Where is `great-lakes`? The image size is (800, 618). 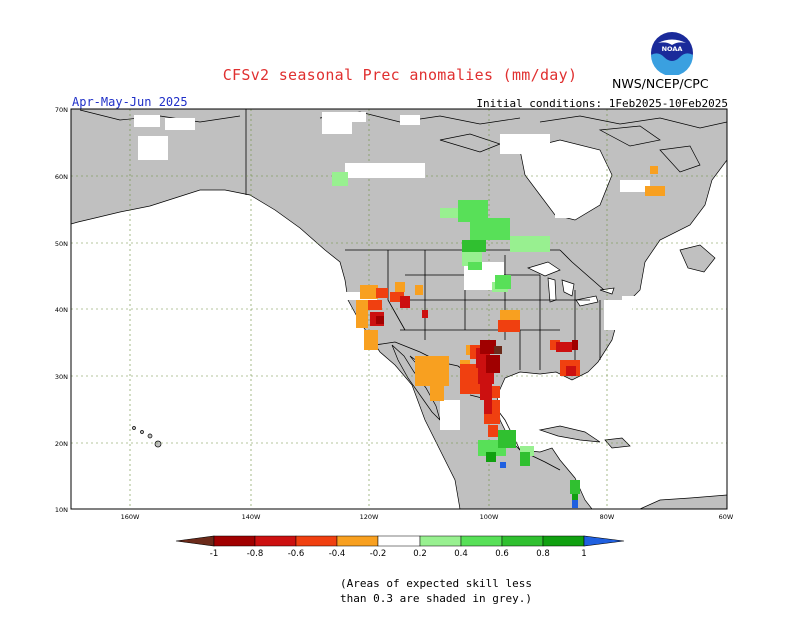
great-lakes is located at coordinates (571, 284).